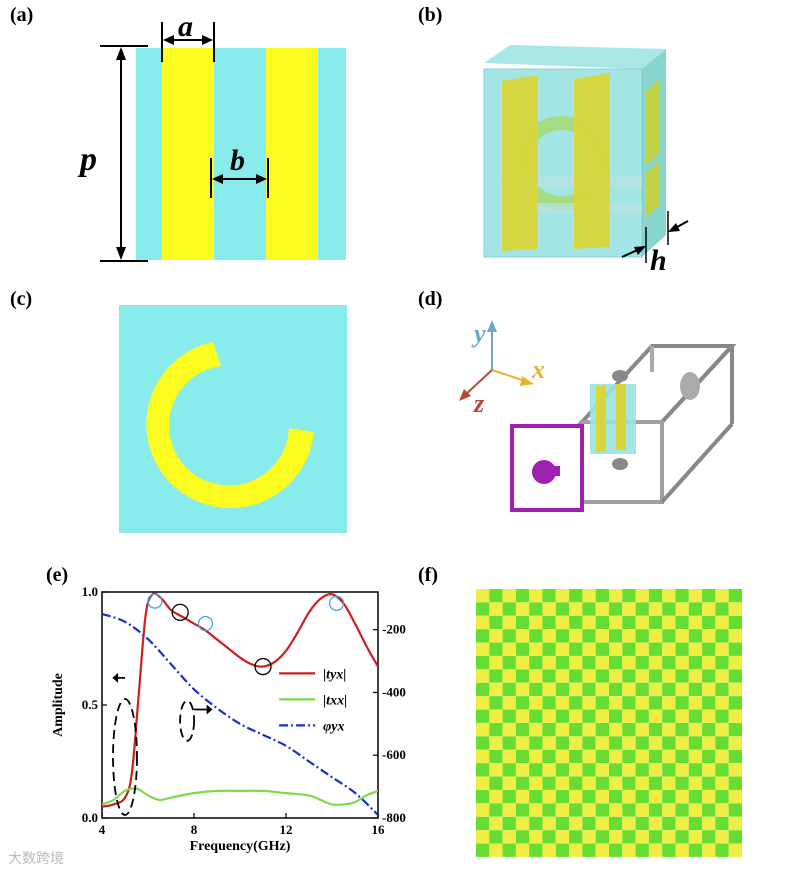 The height and width of the screenshot is (875, 799). I want to click on y-tick-label: 1.0, so click(90, 591).